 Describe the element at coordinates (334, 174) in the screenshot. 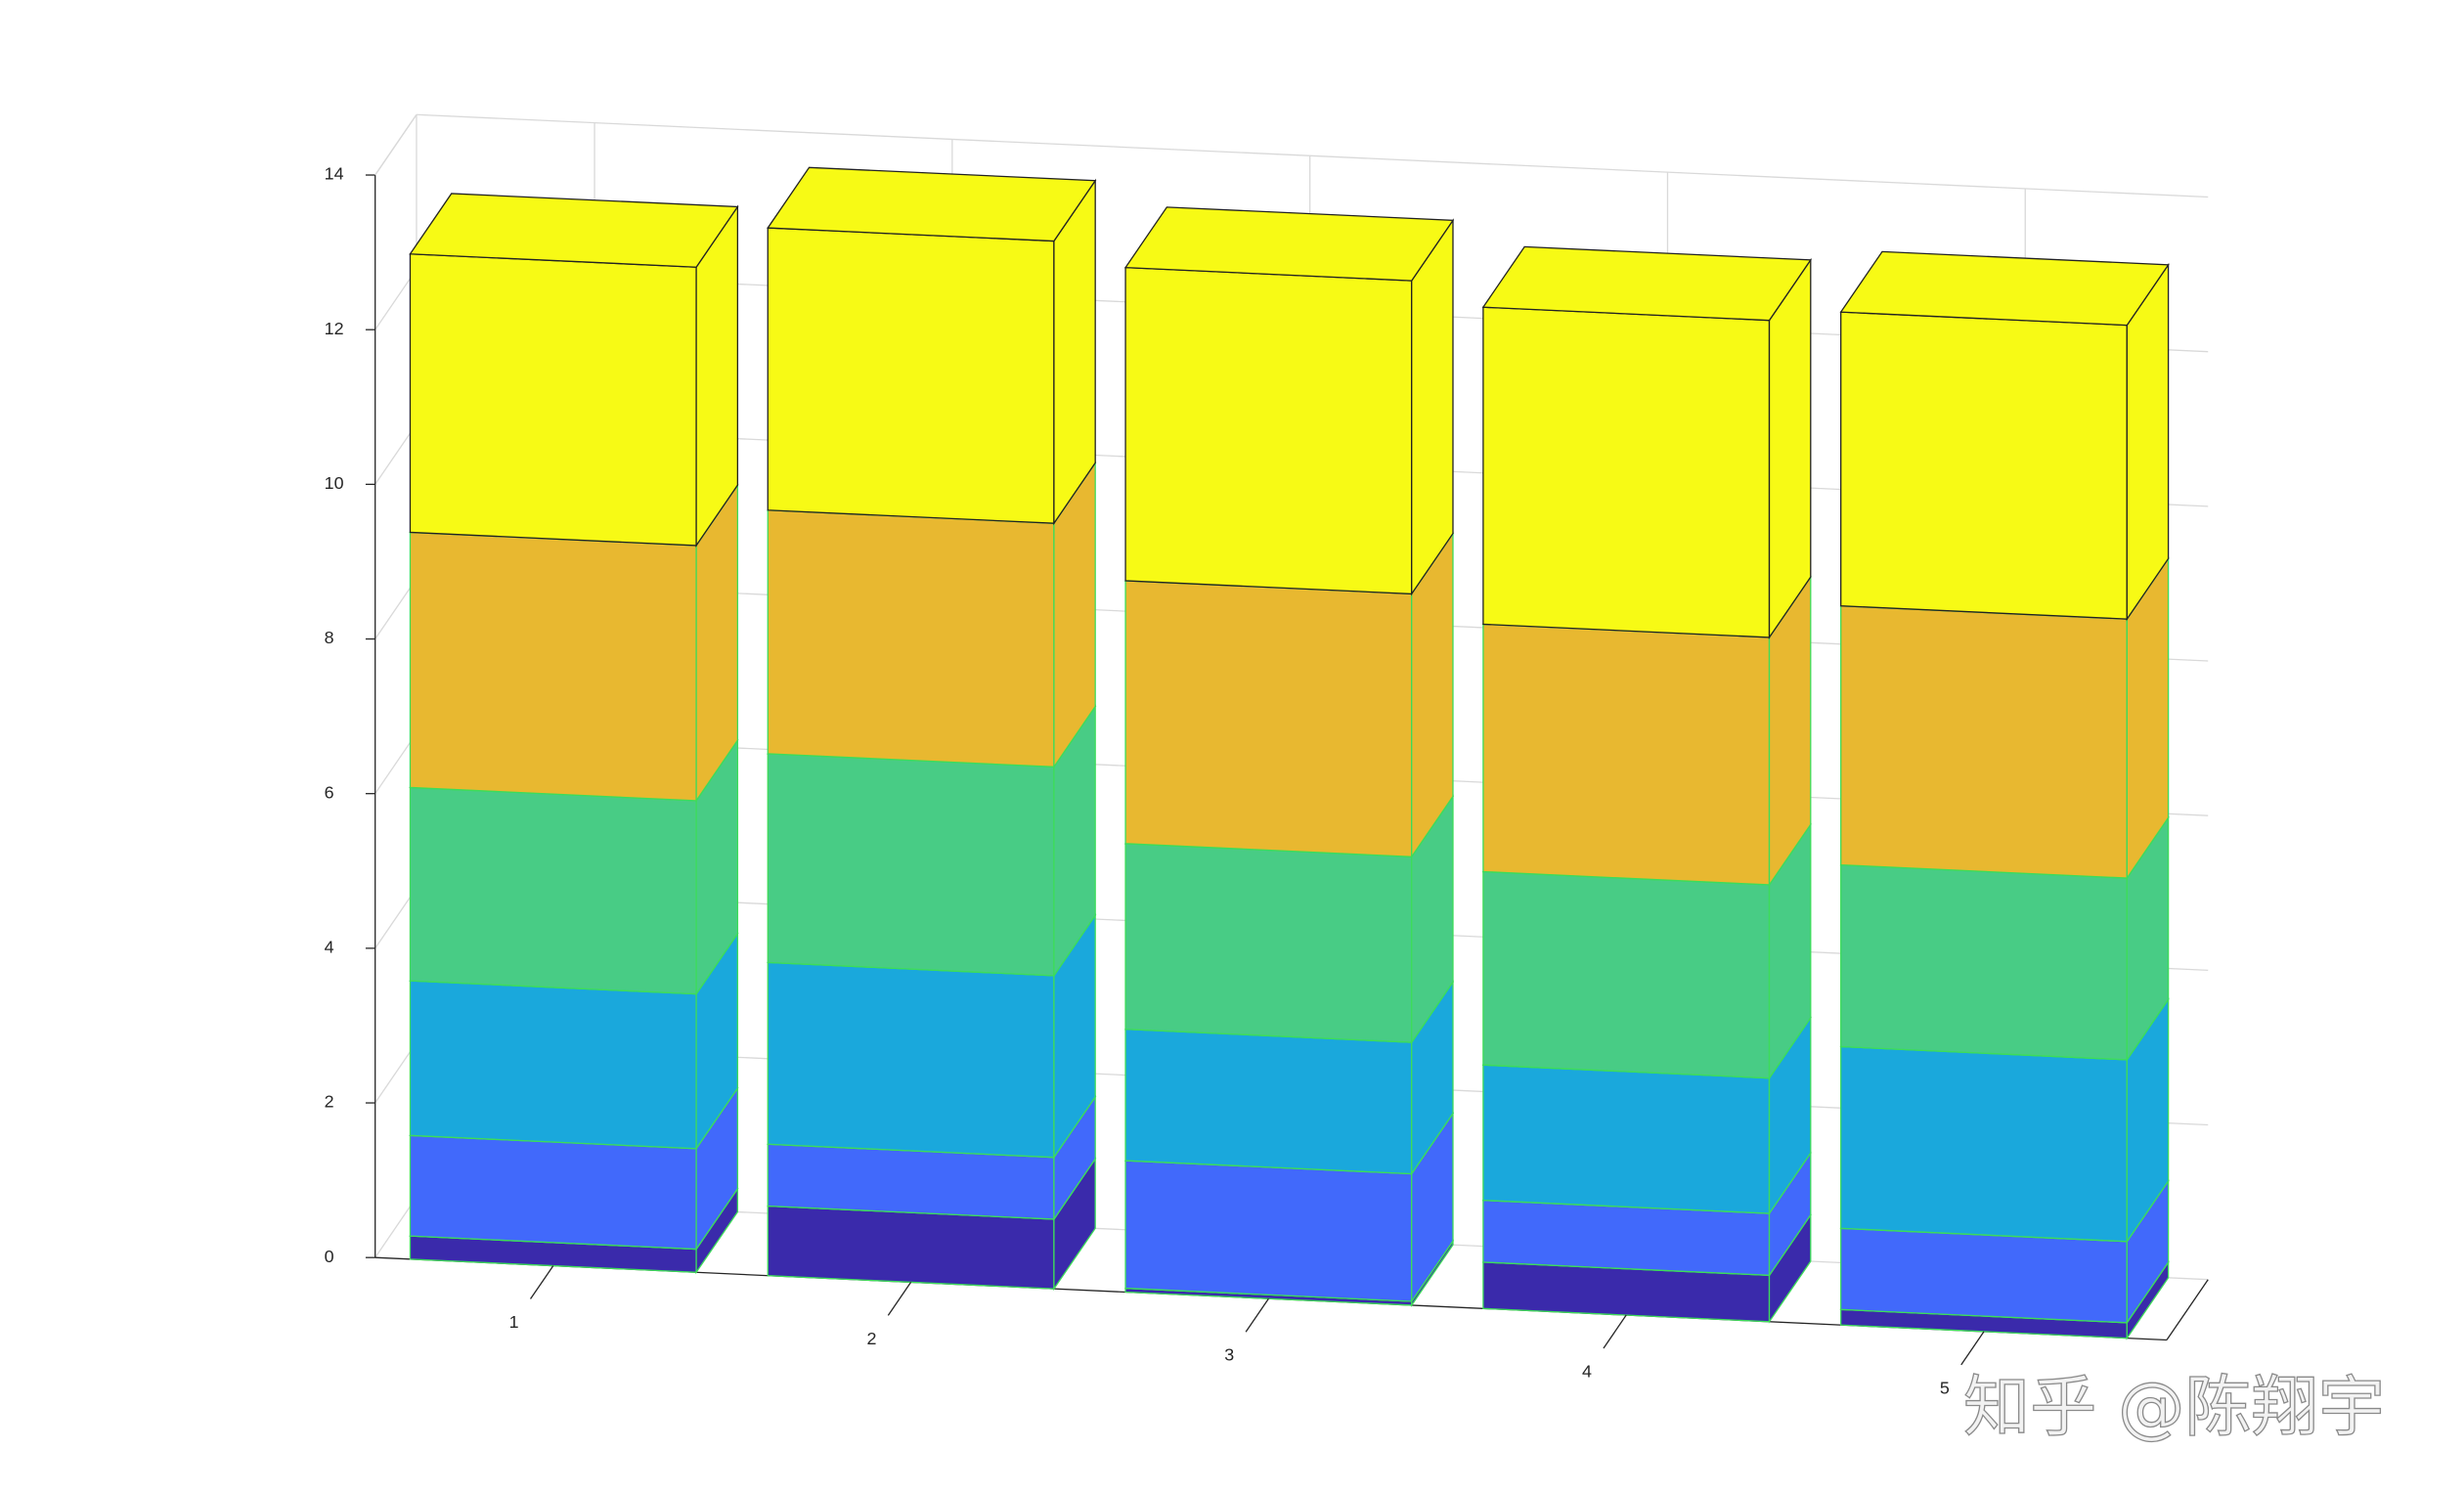

I see `y-tick-label: 14` at that location.